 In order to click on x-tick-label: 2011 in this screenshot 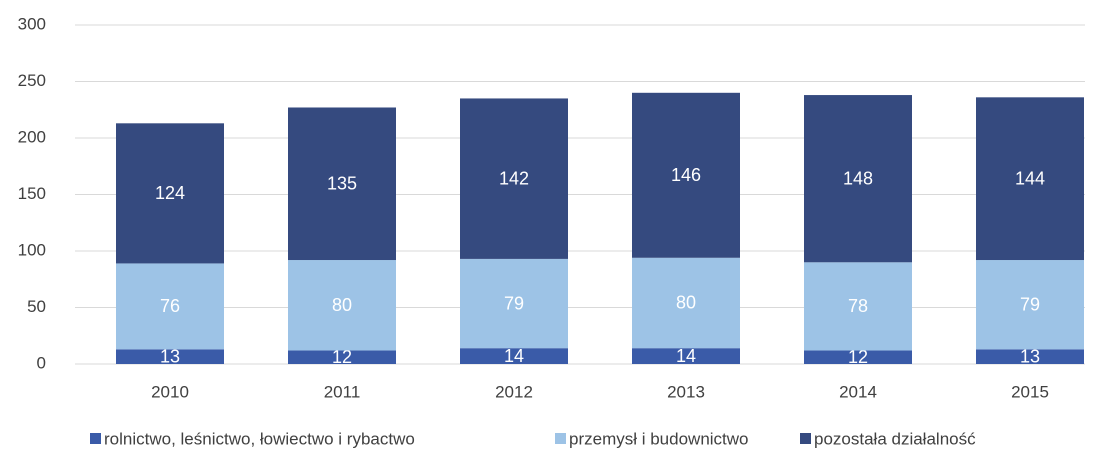, I will do `click(342, 391)`.